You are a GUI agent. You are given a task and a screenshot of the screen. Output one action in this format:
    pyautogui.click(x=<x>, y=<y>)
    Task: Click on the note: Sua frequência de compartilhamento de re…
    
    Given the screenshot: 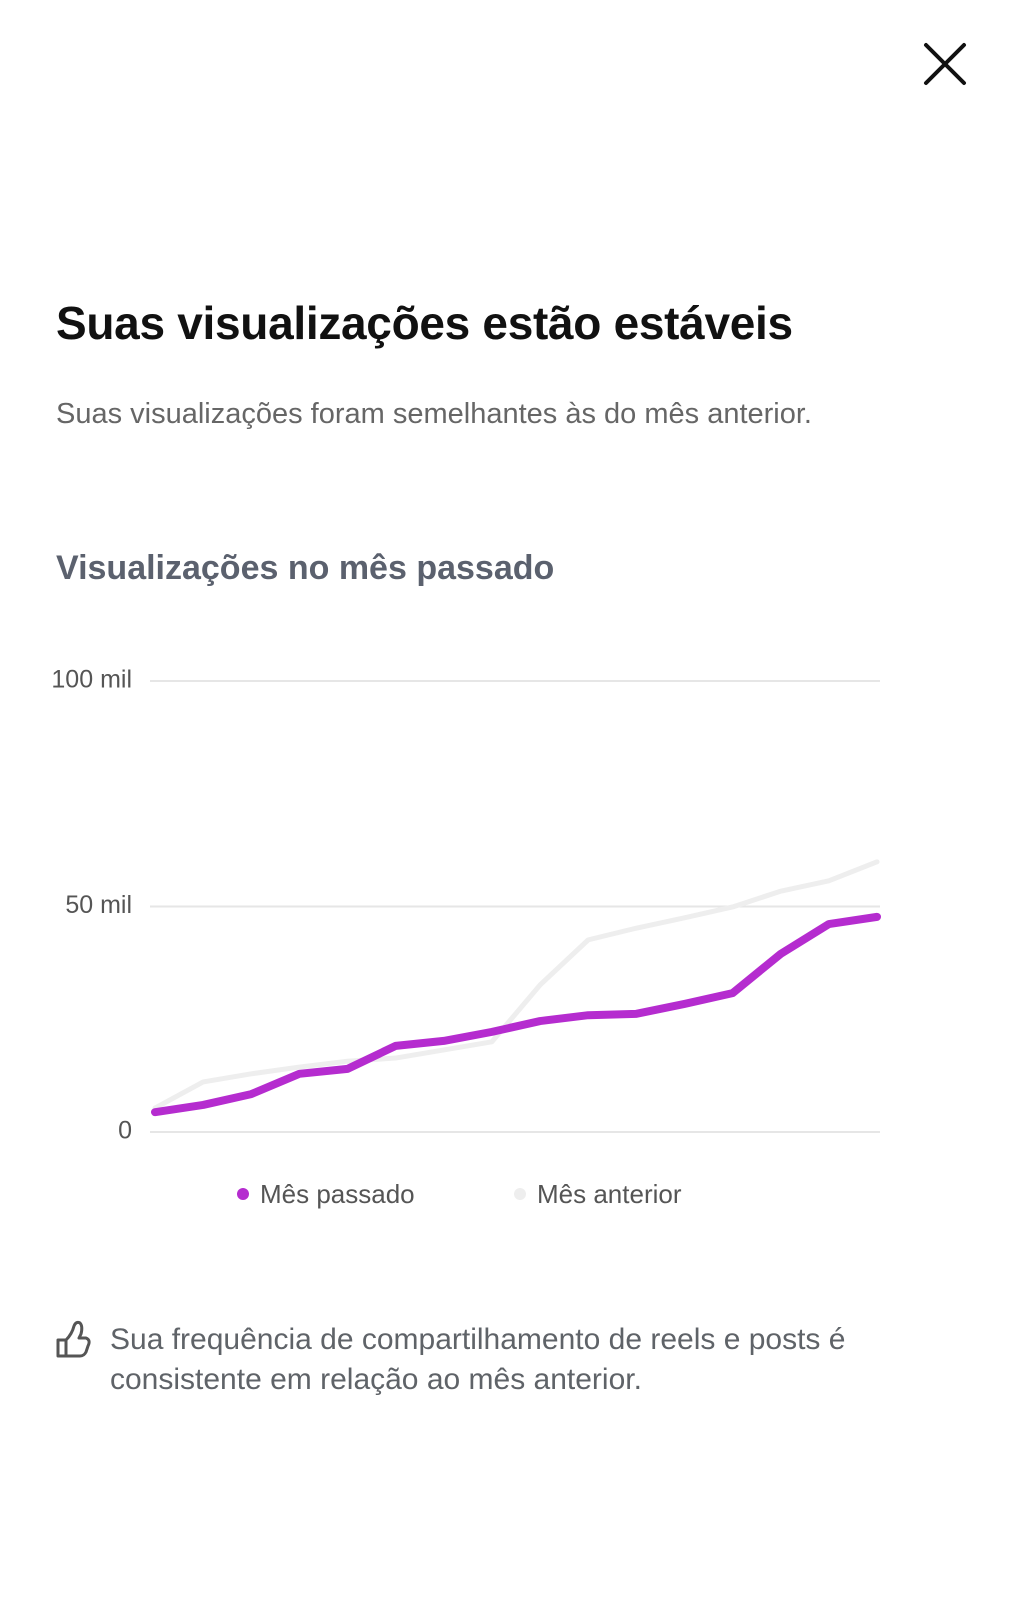 What is the action you would take?
    pyautogui.click(x=478, y=1359)
    